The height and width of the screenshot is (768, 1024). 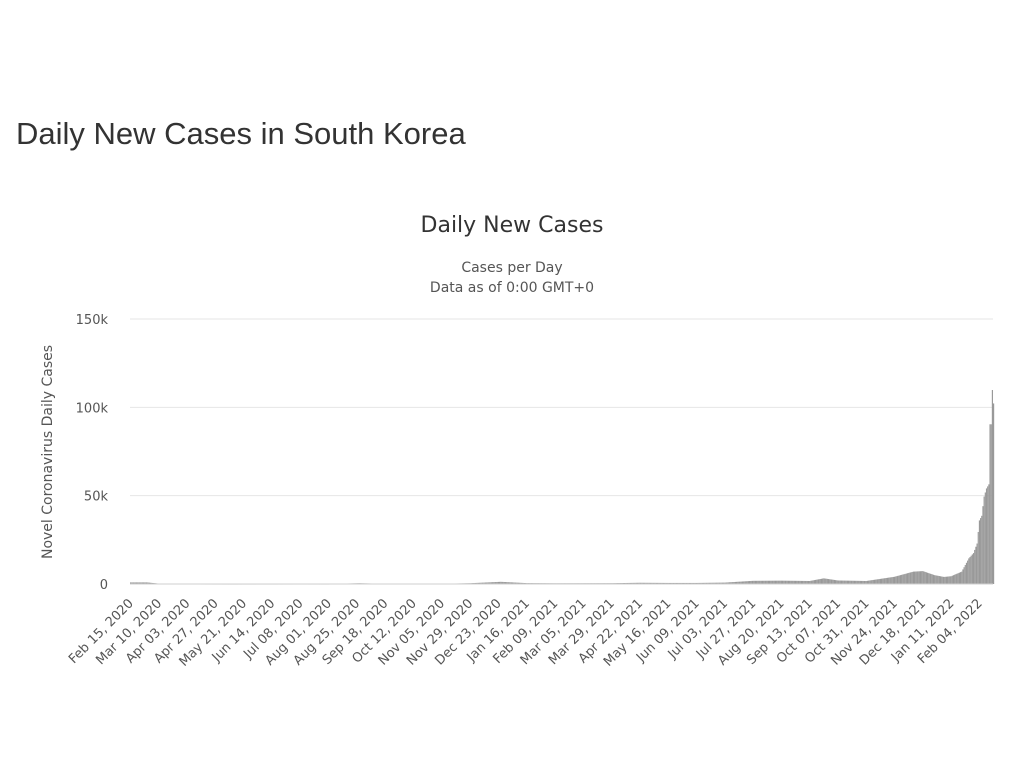 I want to click on y-tick-label: 0, so click(x=104, y=585).